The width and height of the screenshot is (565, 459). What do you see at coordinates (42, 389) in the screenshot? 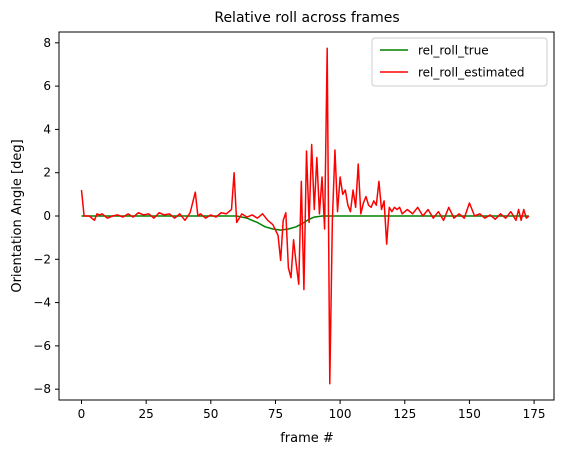
I see `y-tick-label: −8` at bounding box center [42, 389].